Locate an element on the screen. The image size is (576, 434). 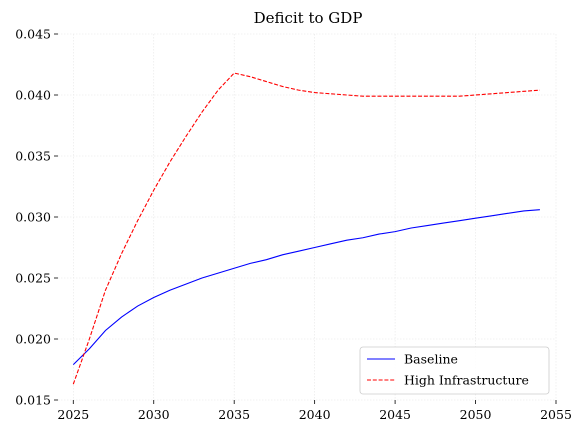
legend: Baseline High Infrastructure is located at coordinates (454, 370).